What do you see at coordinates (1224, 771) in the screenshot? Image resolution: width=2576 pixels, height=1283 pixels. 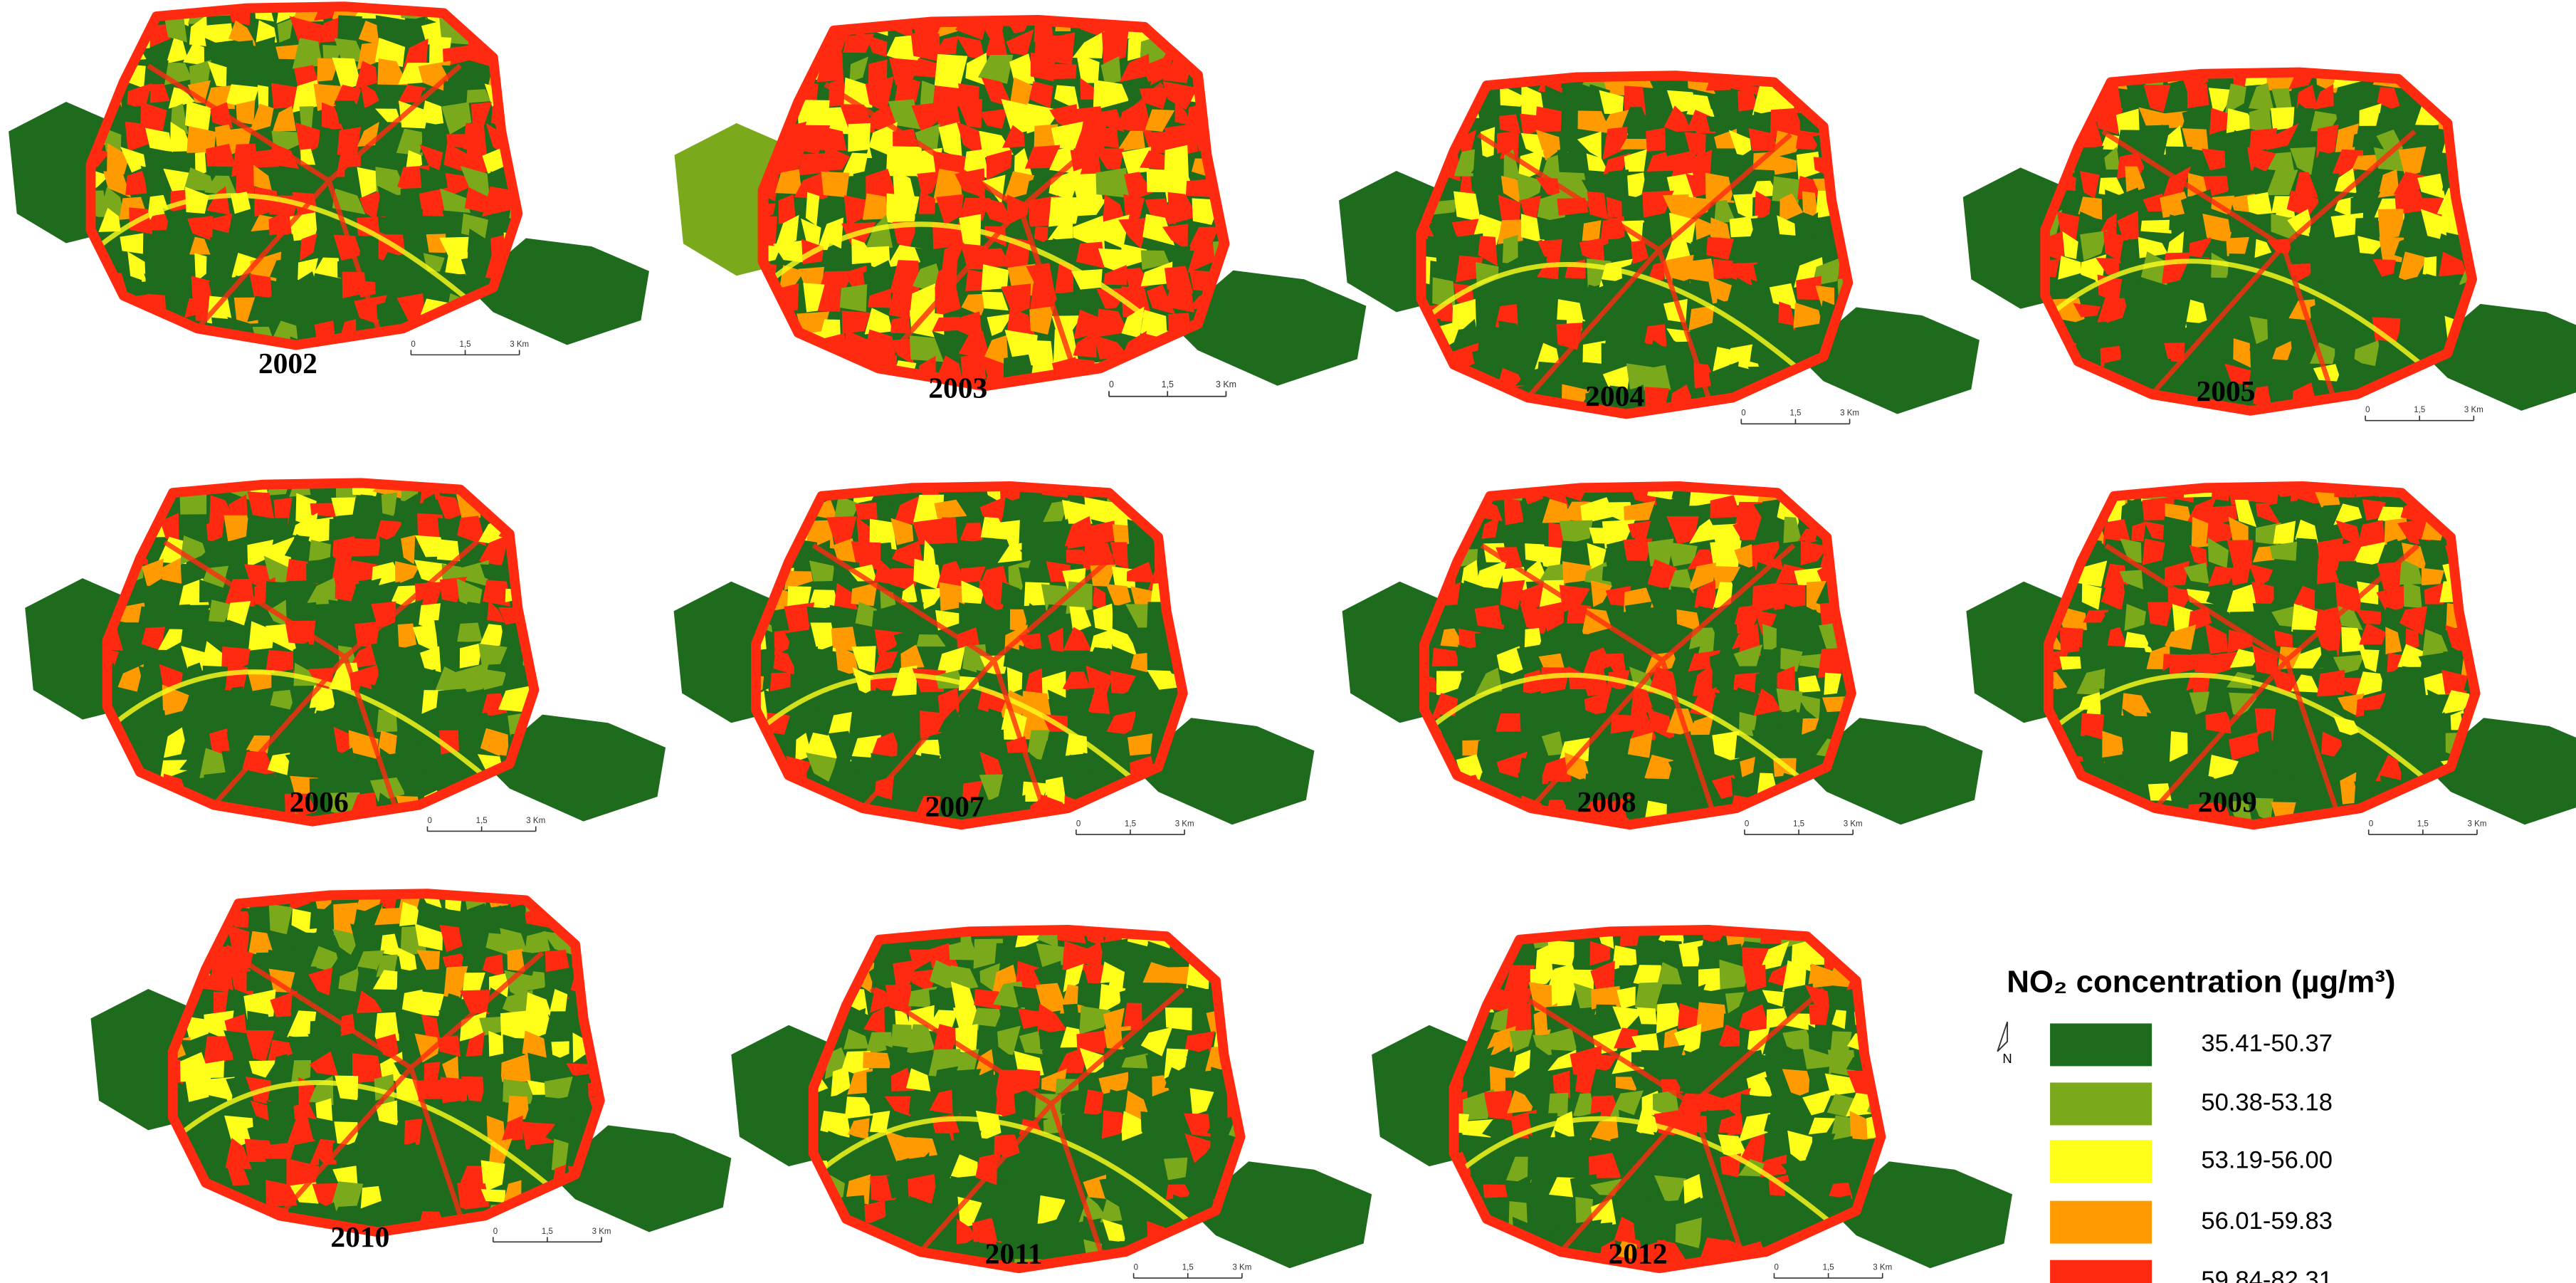 I see `bois-de-vincennes` at bounding box center [1224, 771].